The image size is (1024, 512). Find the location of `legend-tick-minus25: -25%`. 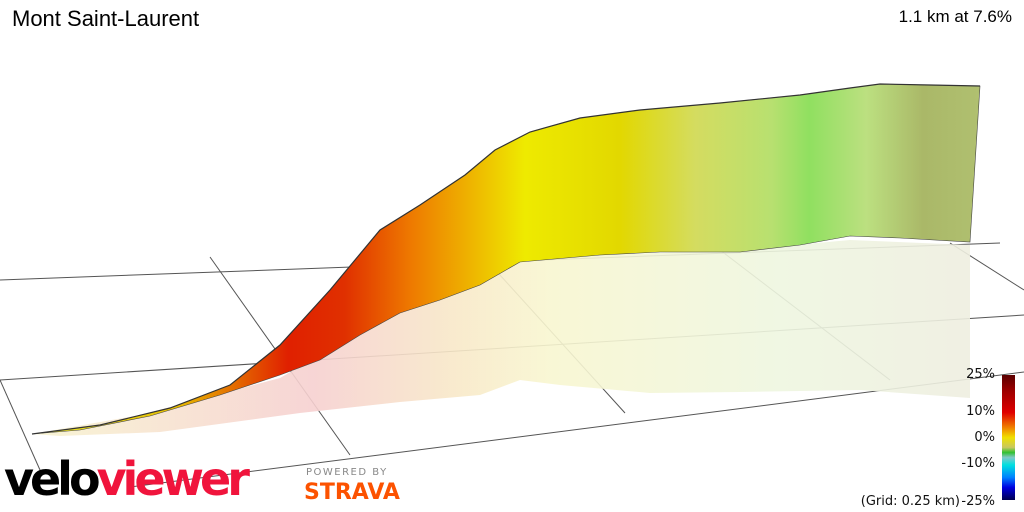

legend-tick-minus25: -25% is located at coordinates (978, 501).